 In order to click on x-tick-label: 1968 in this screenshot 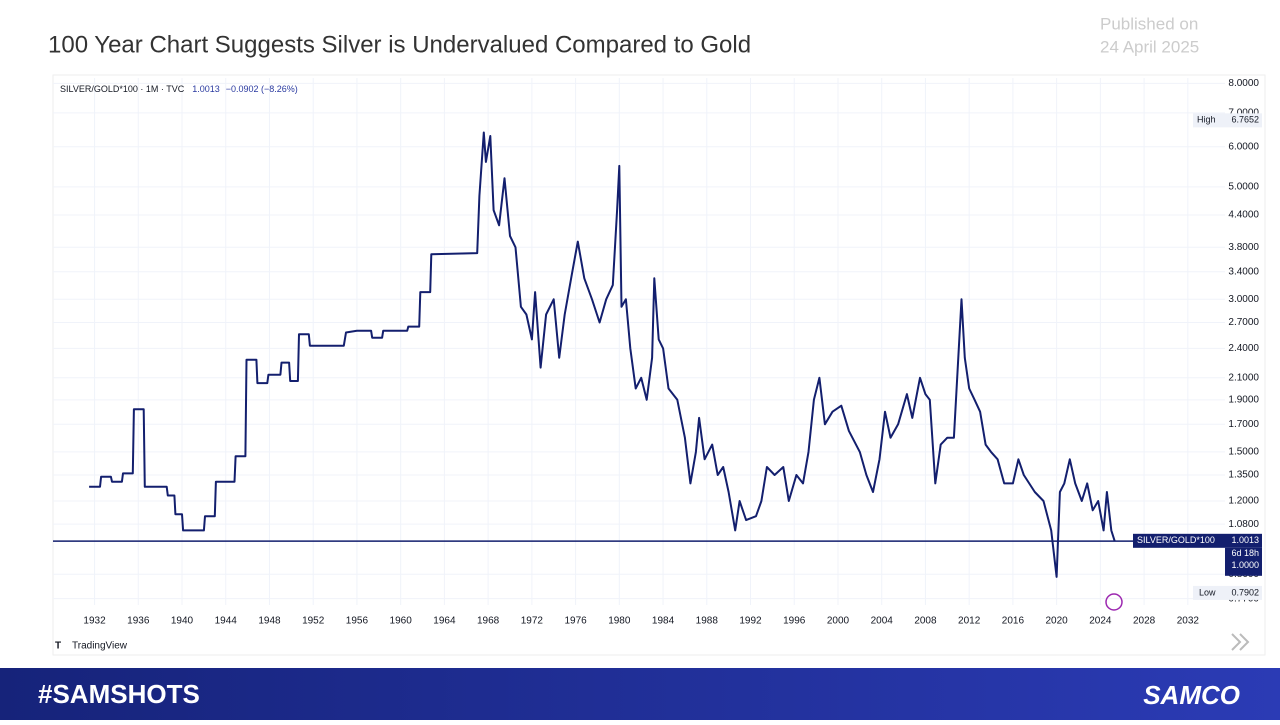, I will do `click(488, 621)`.